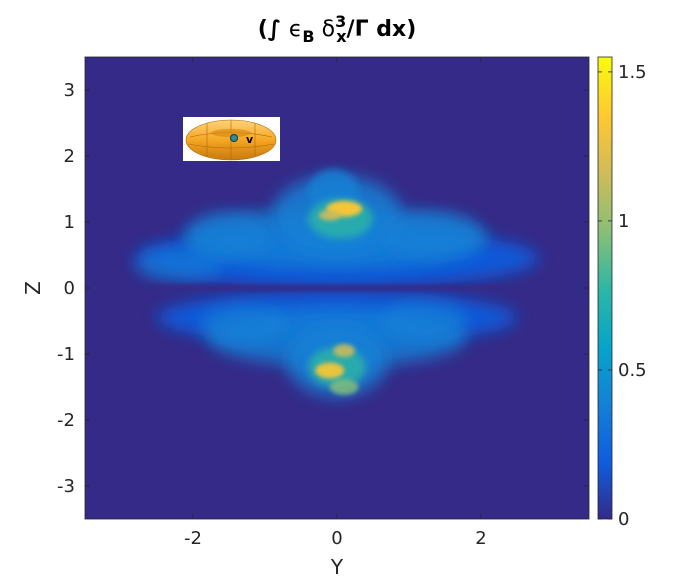 This screenshot has height=583, width=691. I want to click on colorbar, so click(605, 288).